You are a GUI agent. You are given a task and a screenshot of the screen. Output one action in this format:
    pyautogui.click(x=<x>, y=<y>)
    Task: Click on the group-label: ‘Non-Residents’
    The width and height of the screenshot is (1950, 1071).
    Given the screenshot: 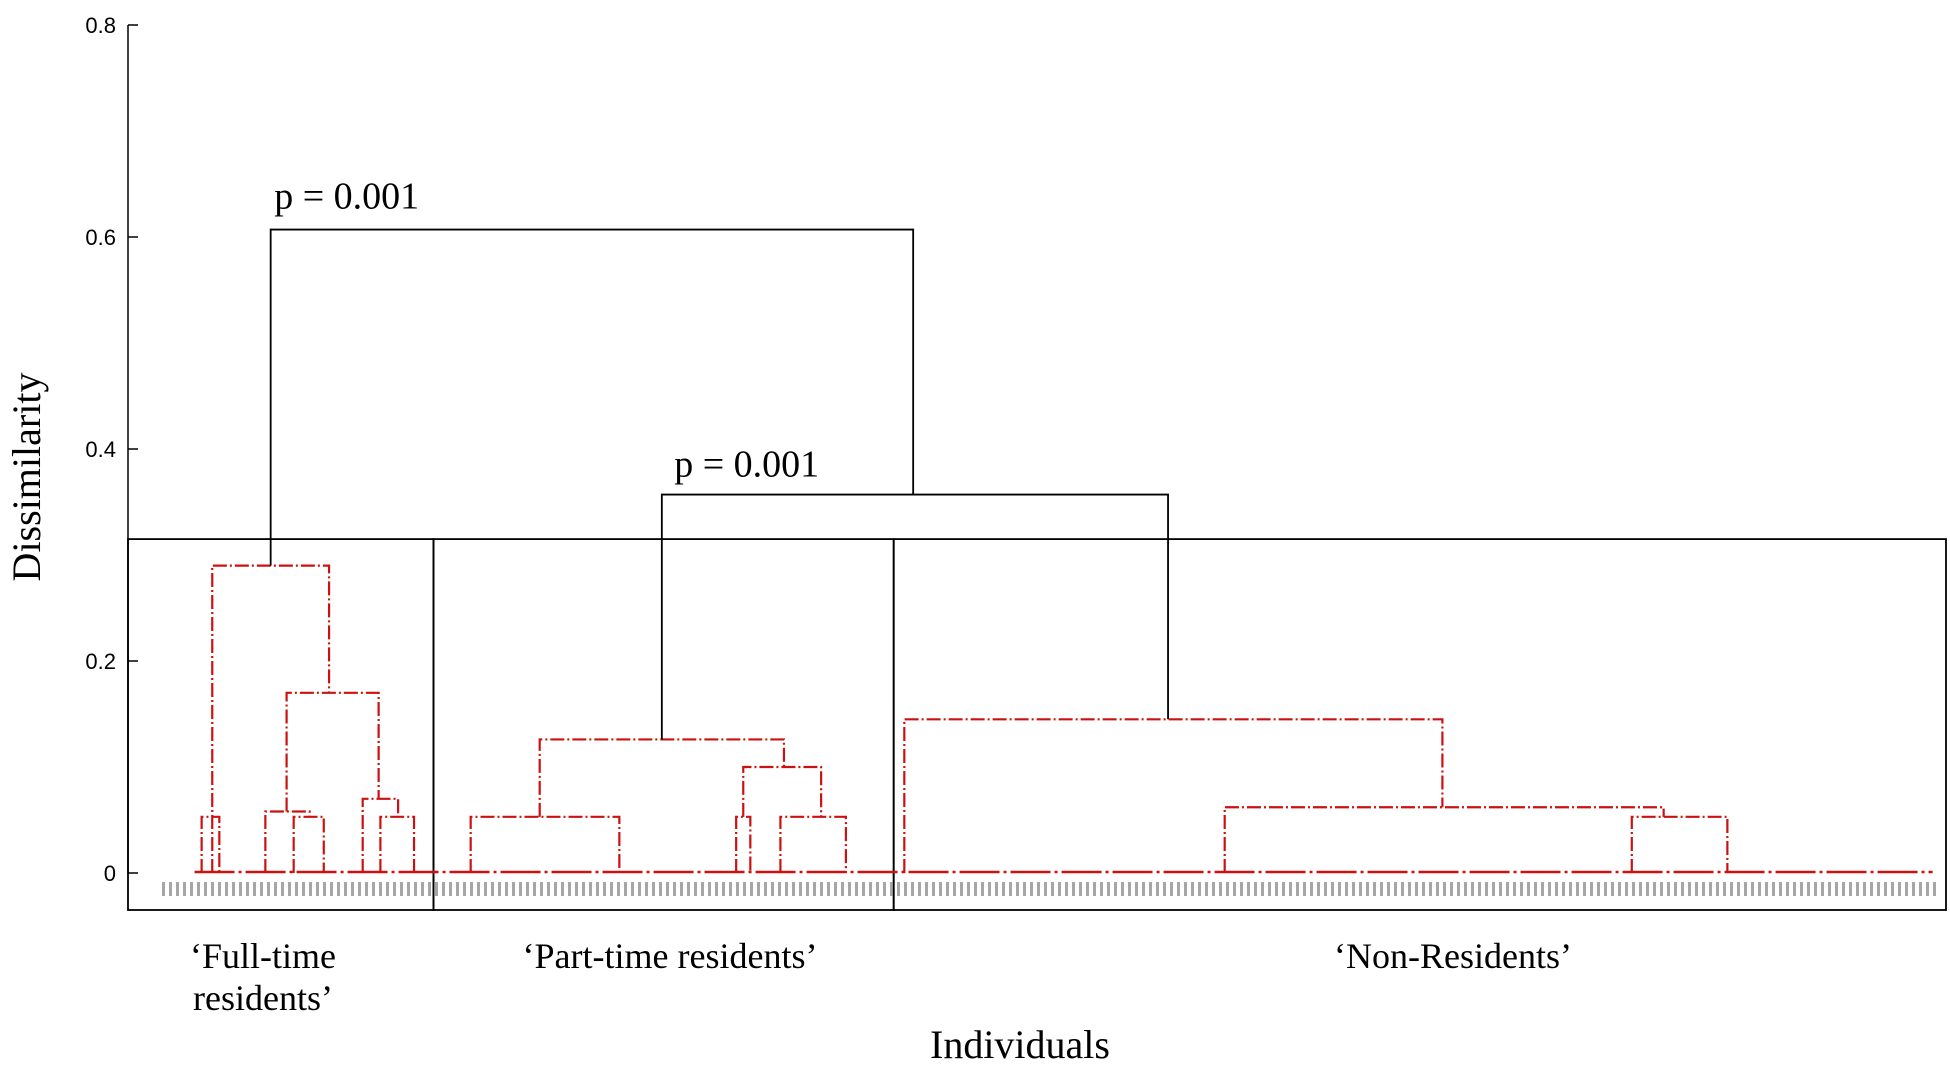 What is the action you would take?
    pyautogui.click(x=1453, y=956)
    